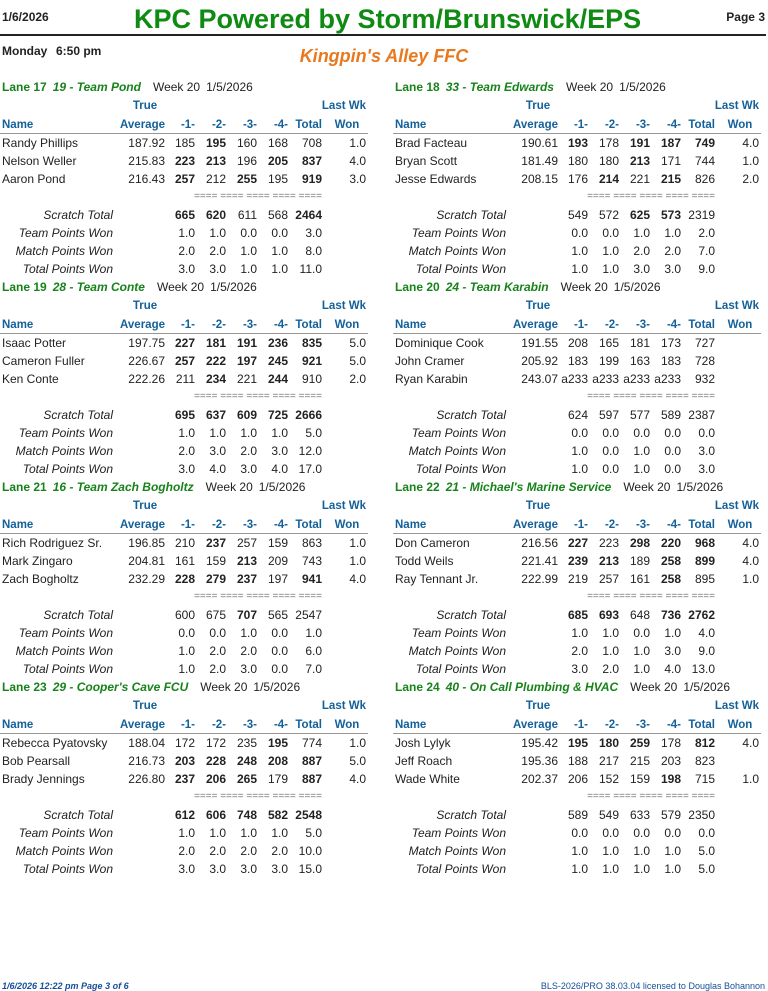 This screenshot has height=991, width=768. What do you see at coordinates (670, 615) in the screenshot?
I see `summary-value: 736` at bounding box center [670, 615].